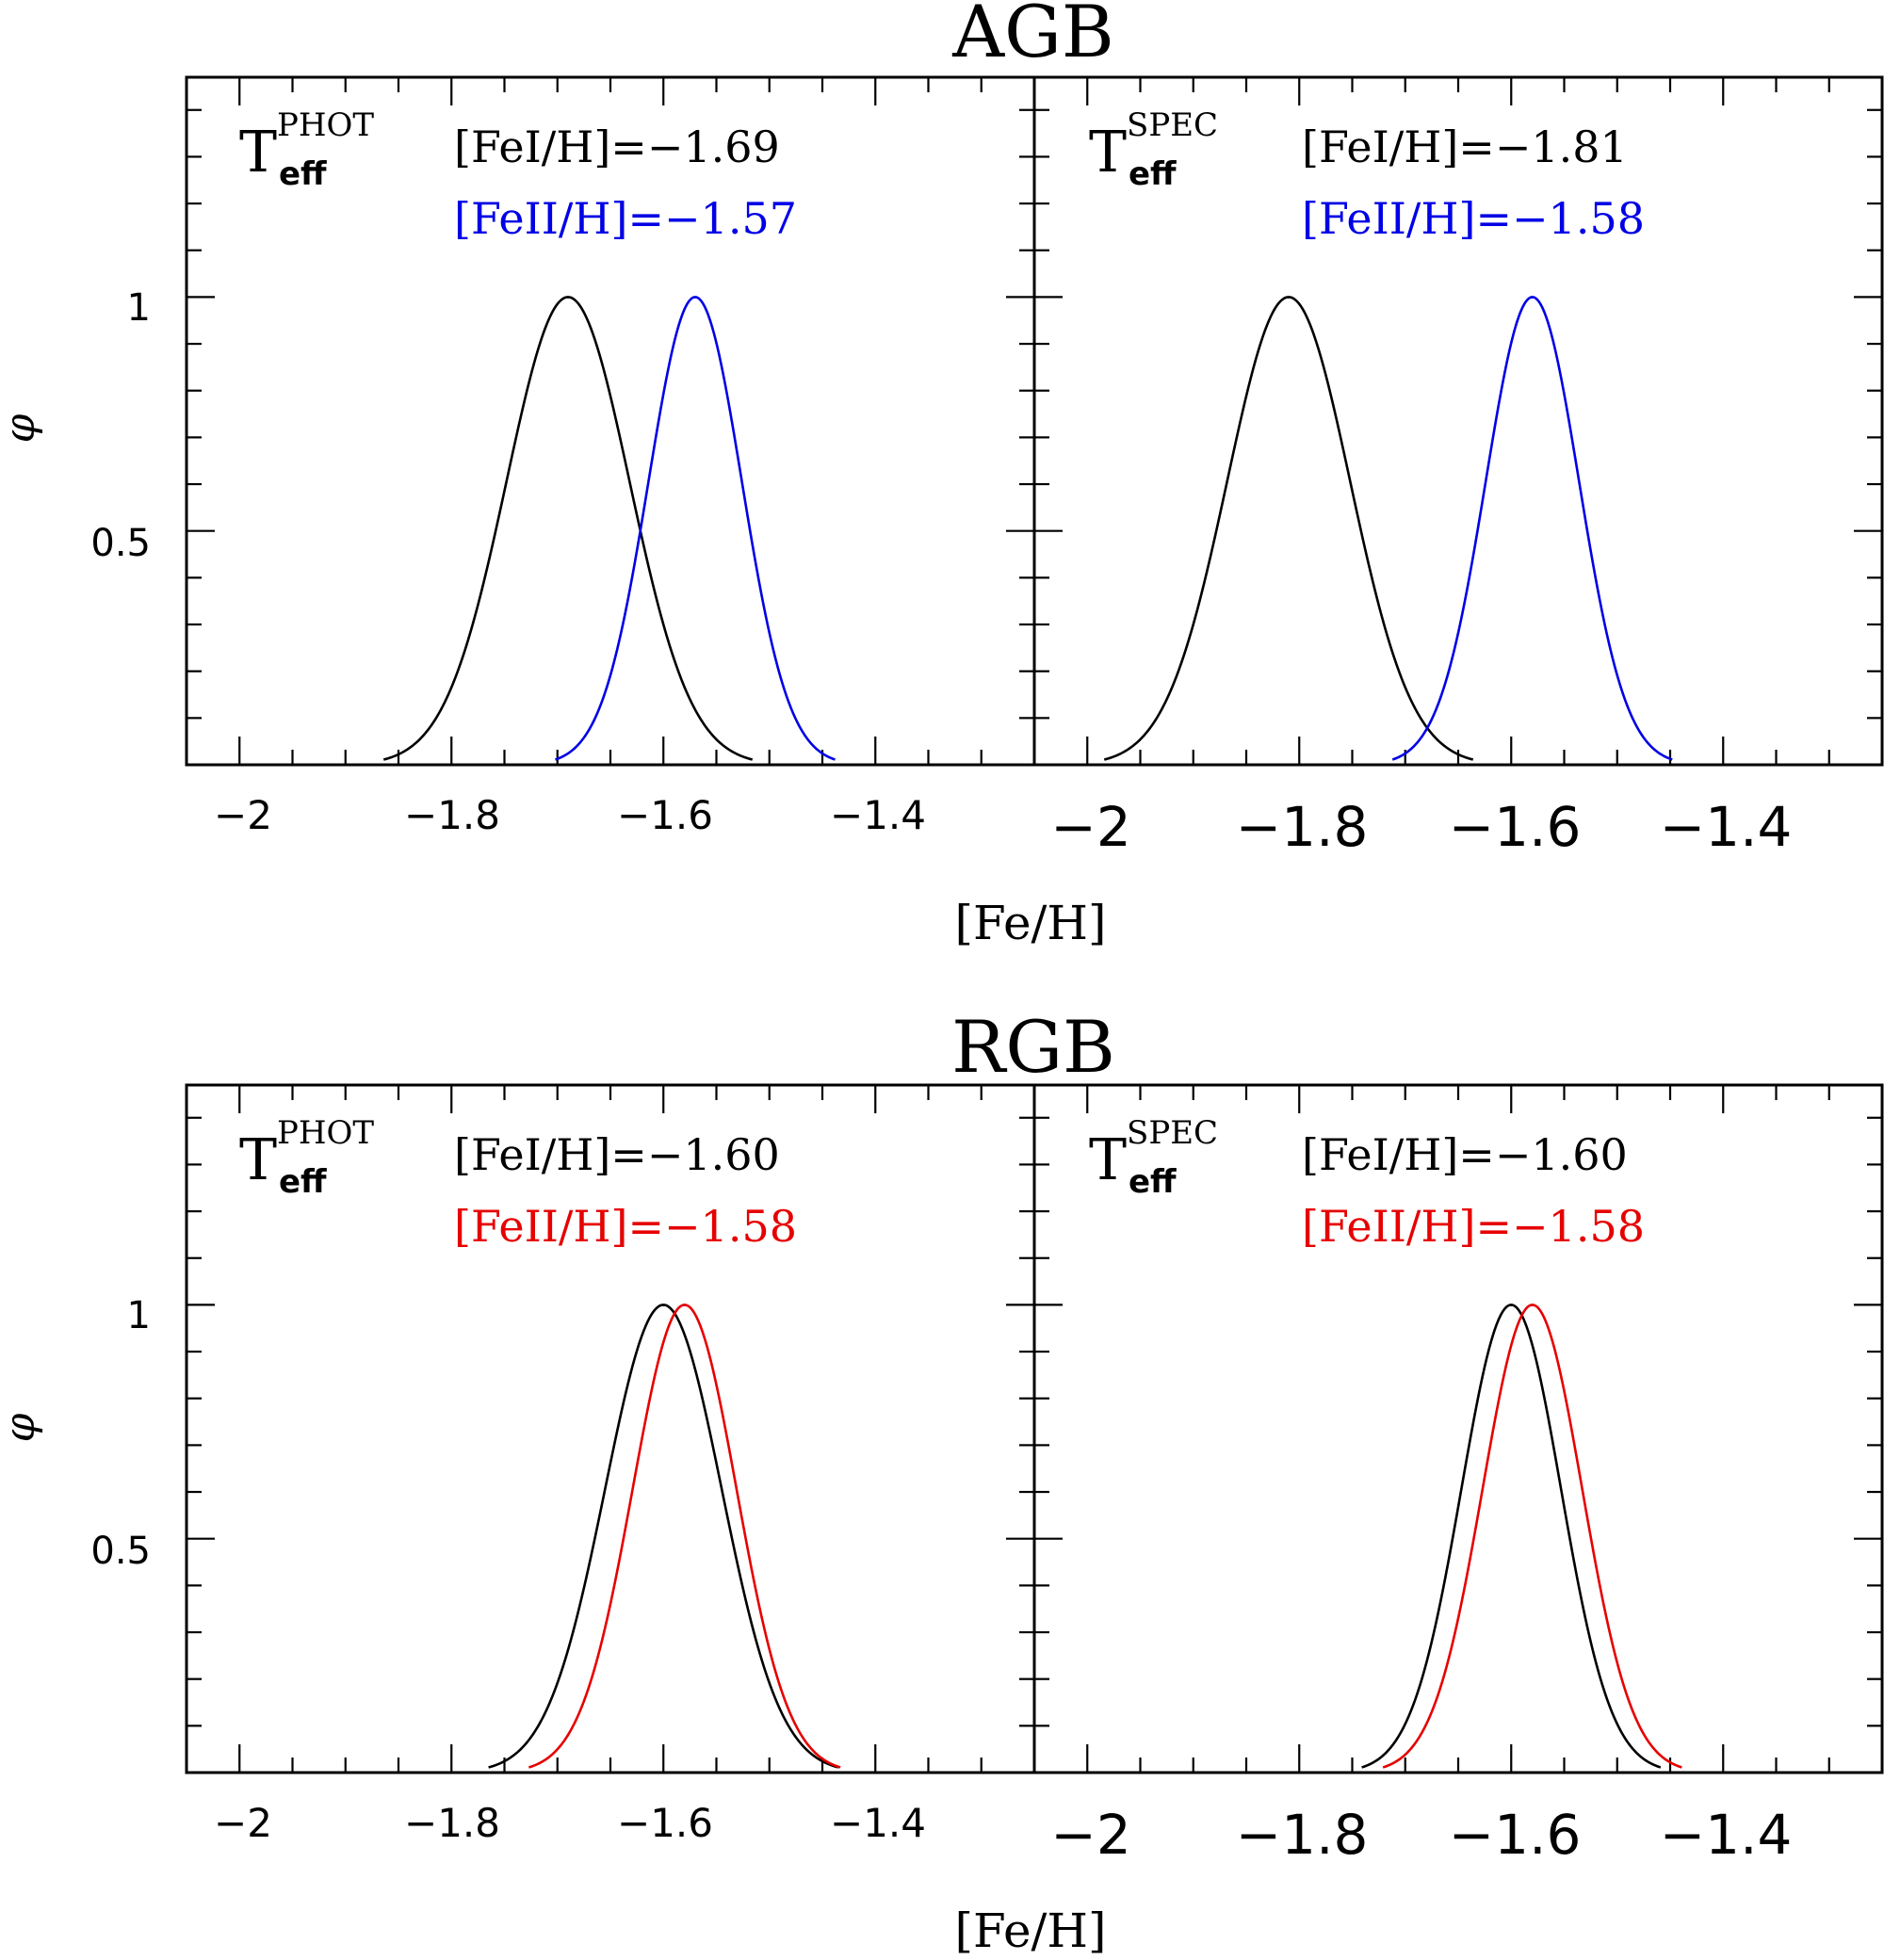 This screenshot has width=1884, height=1960. What do you see at coordinates (1302, 827) in the screenshot?
I see `x-tick-label-agb-spec-1: −1.8` at bounding box center [1302, 827].